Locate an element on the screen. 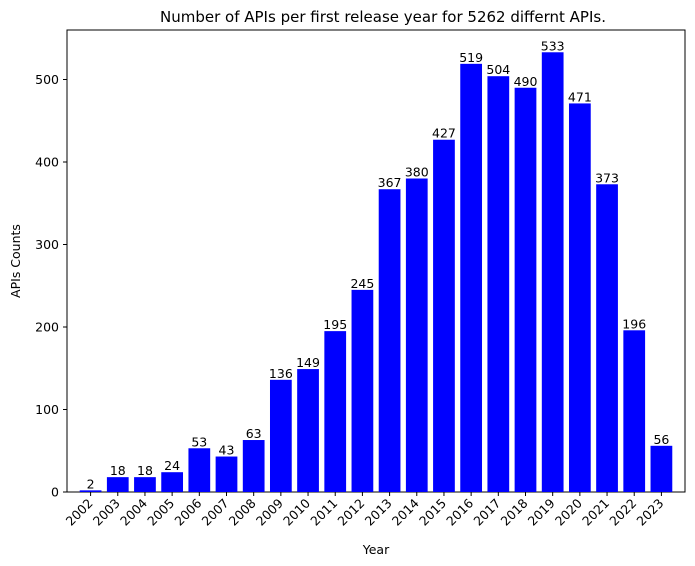  bar-value-label: 149 is located at coordinates (308, 362).